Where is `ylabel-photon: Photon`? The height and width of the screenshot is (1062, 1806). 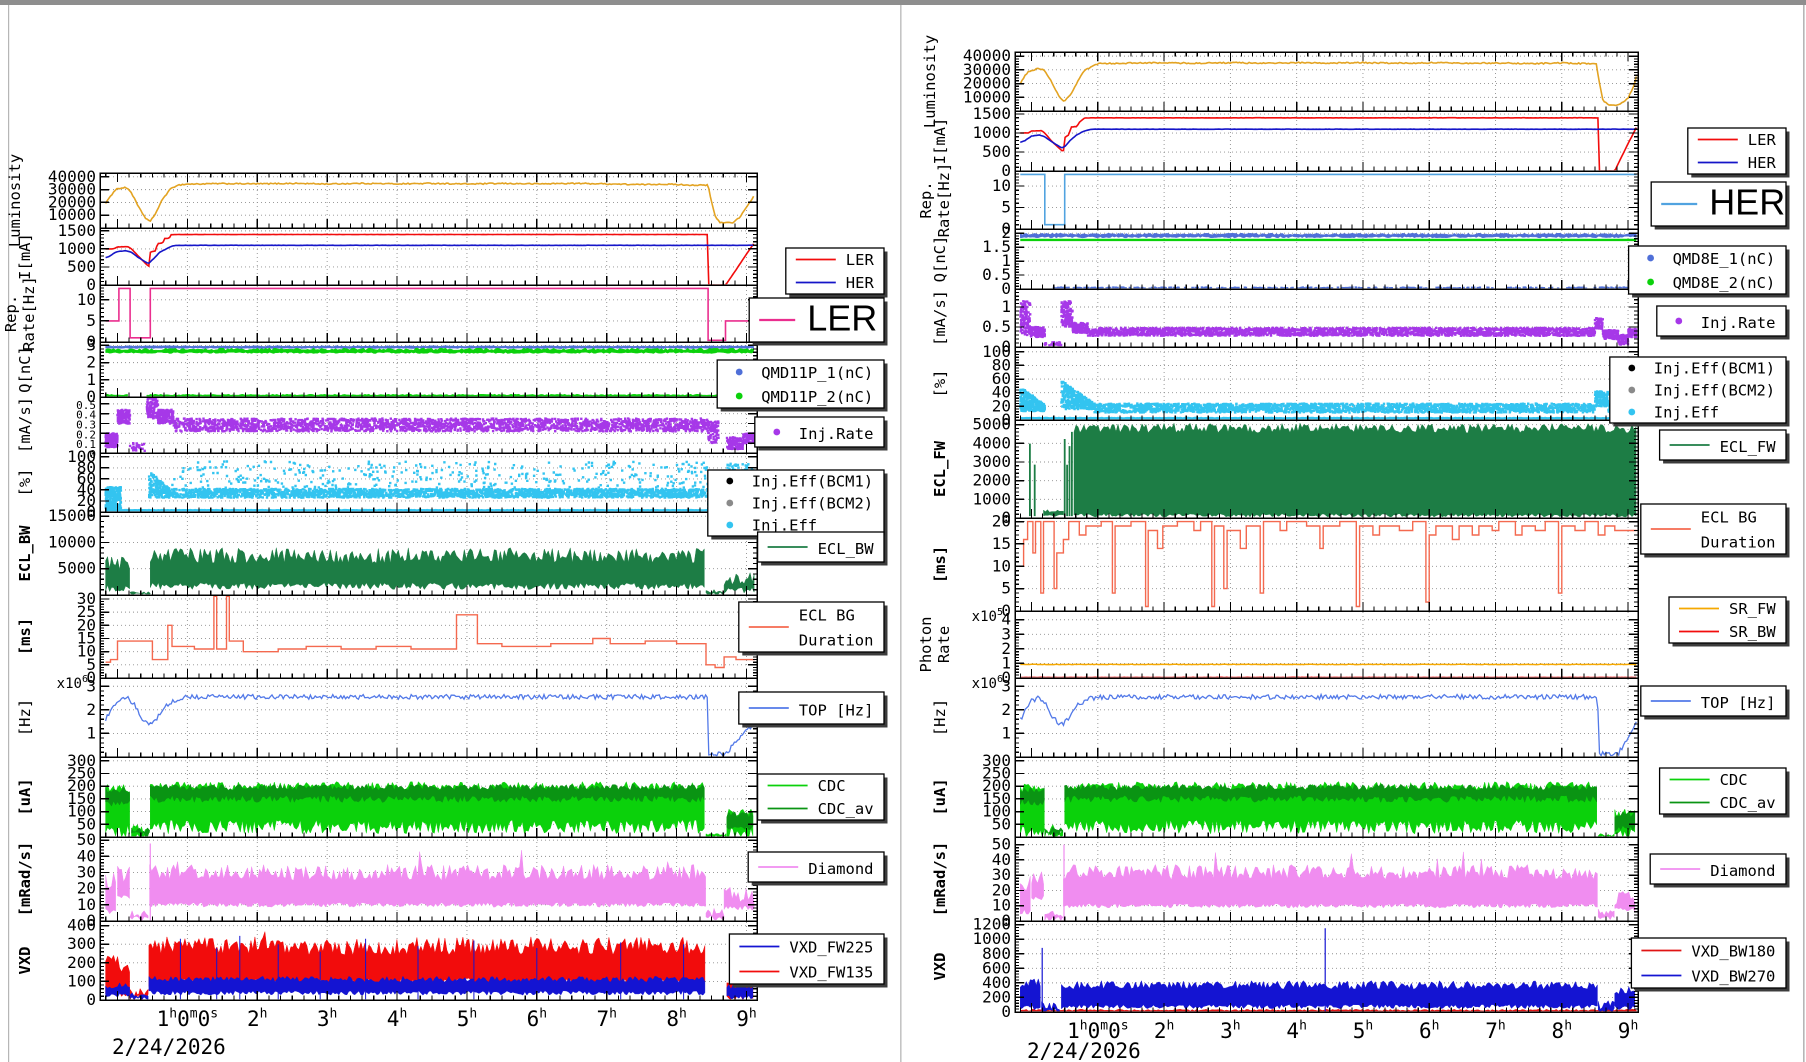
ylabel-photon: Photon is located at coordinates (926, 645).